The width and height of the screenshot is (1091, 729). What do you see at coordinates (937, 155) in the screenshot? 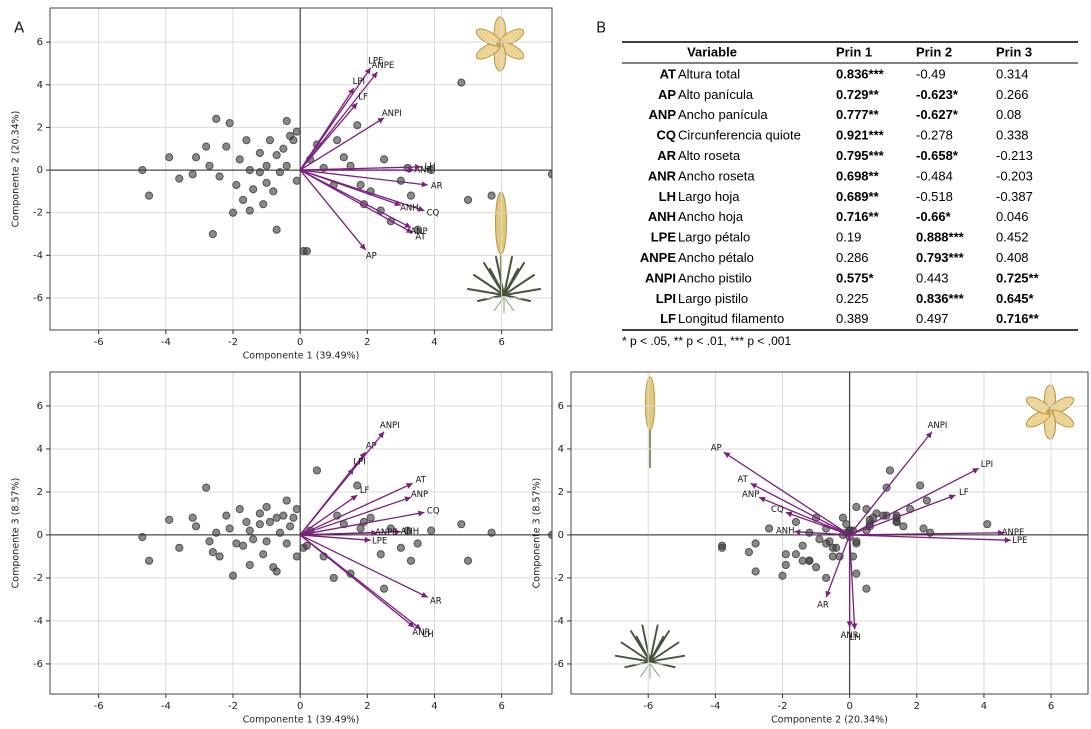
I see `table-cell: -0.658*` at bounding box center [937, 155].